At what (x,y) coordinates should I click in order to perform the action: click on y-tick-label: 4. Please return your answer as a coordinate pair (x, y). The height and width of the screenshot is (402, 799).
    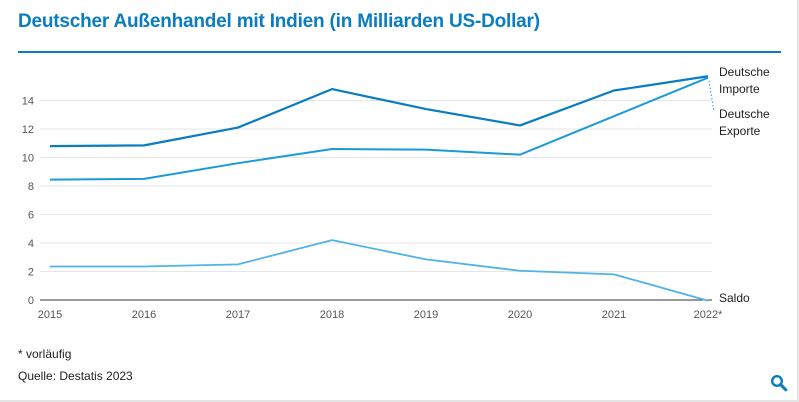
    Looking at the image, I should click on (31, 244).